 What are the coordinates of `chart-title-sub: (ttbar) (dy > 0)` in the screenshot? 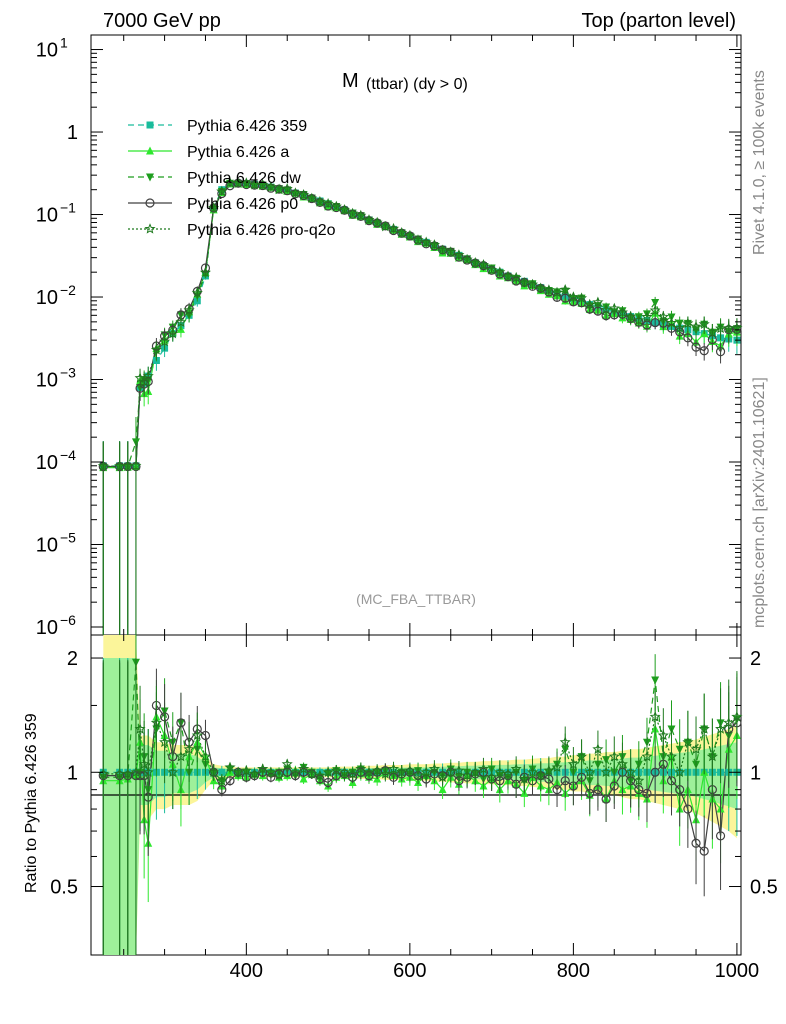 It's located at (417, 84).